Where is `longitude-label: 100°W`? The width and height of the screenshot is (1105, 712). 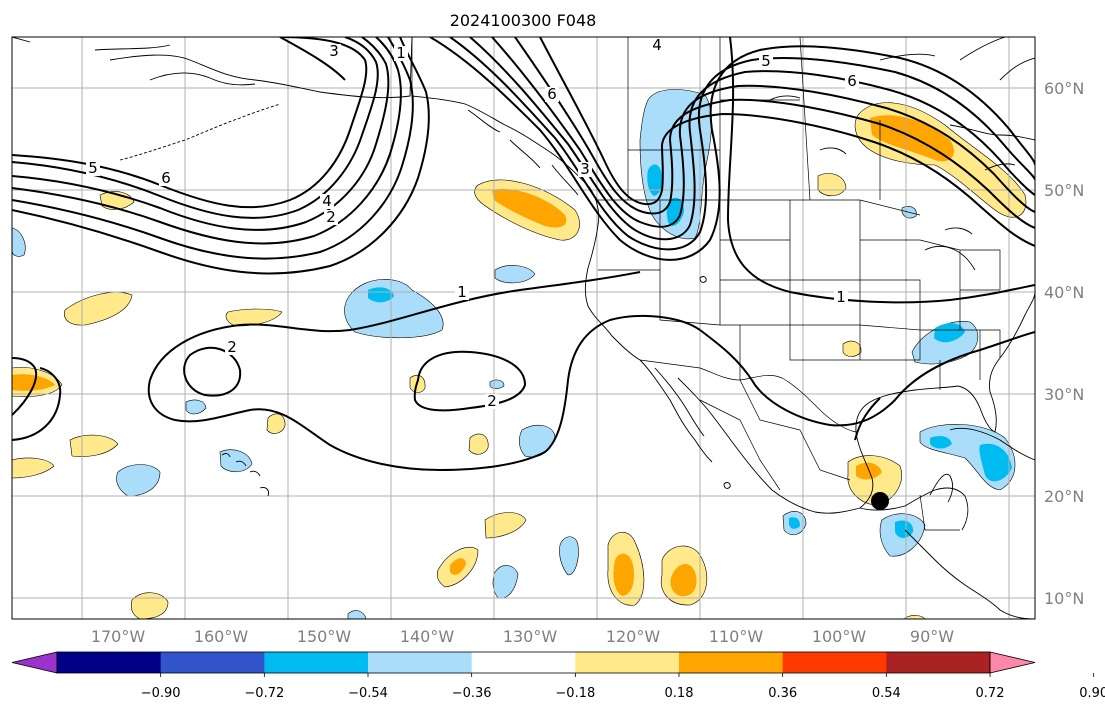 longitude-label: 100°W is located at coordinates (839, 636).